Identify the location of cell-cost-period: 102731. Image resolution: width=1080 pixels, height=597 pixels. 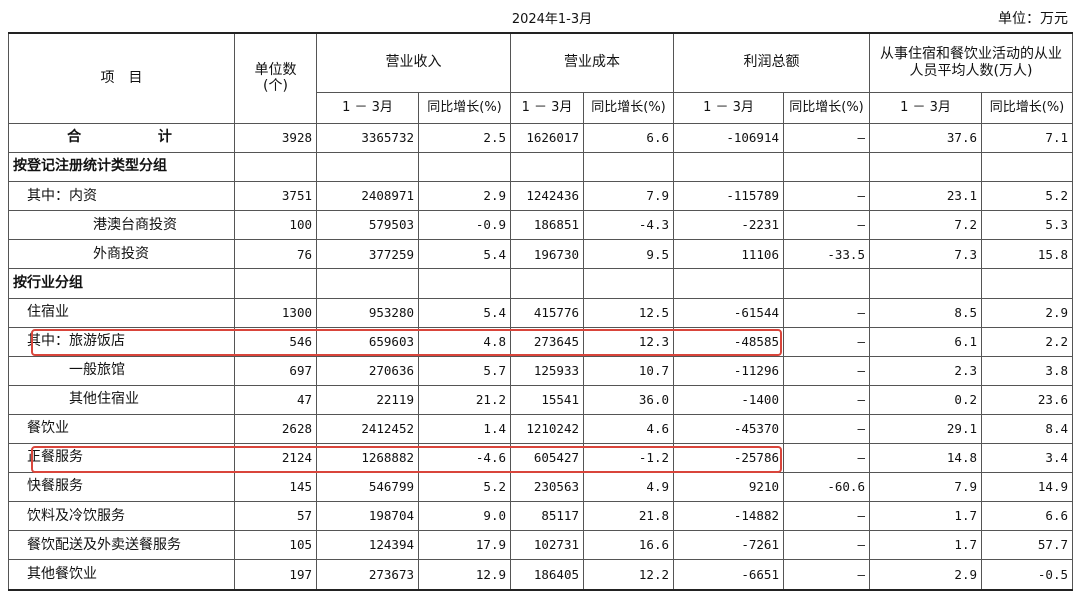
(547, 545).